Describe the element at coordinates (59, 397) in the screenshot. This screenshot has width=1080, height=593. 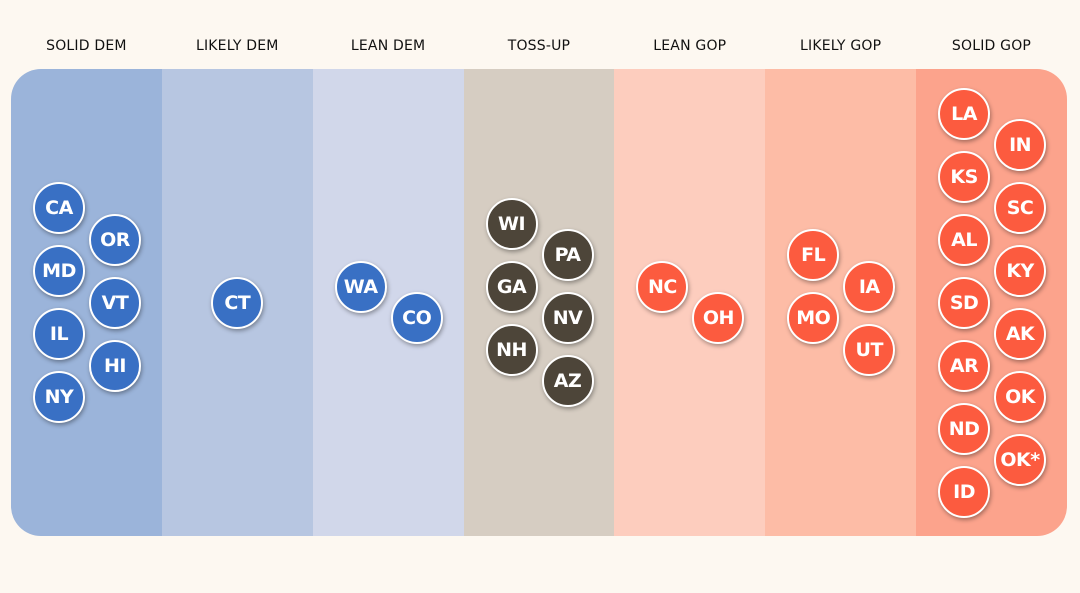
I see `state-chip-ny: NY` at that location.